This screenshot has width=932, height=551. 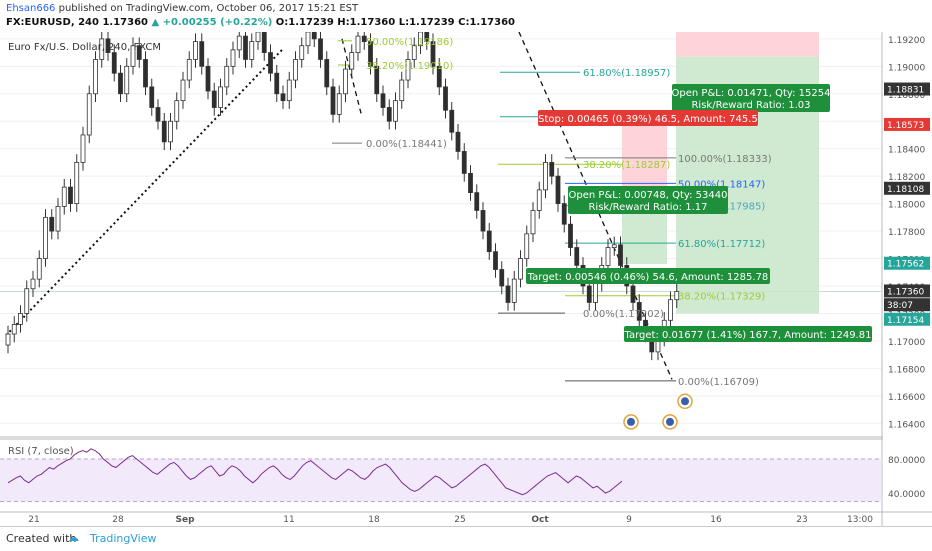 What do you see at coordinates (721, 244) in the screenshot?
I see `fib-label: 61.80%(1.17712)` at bounding box center [721, 244].